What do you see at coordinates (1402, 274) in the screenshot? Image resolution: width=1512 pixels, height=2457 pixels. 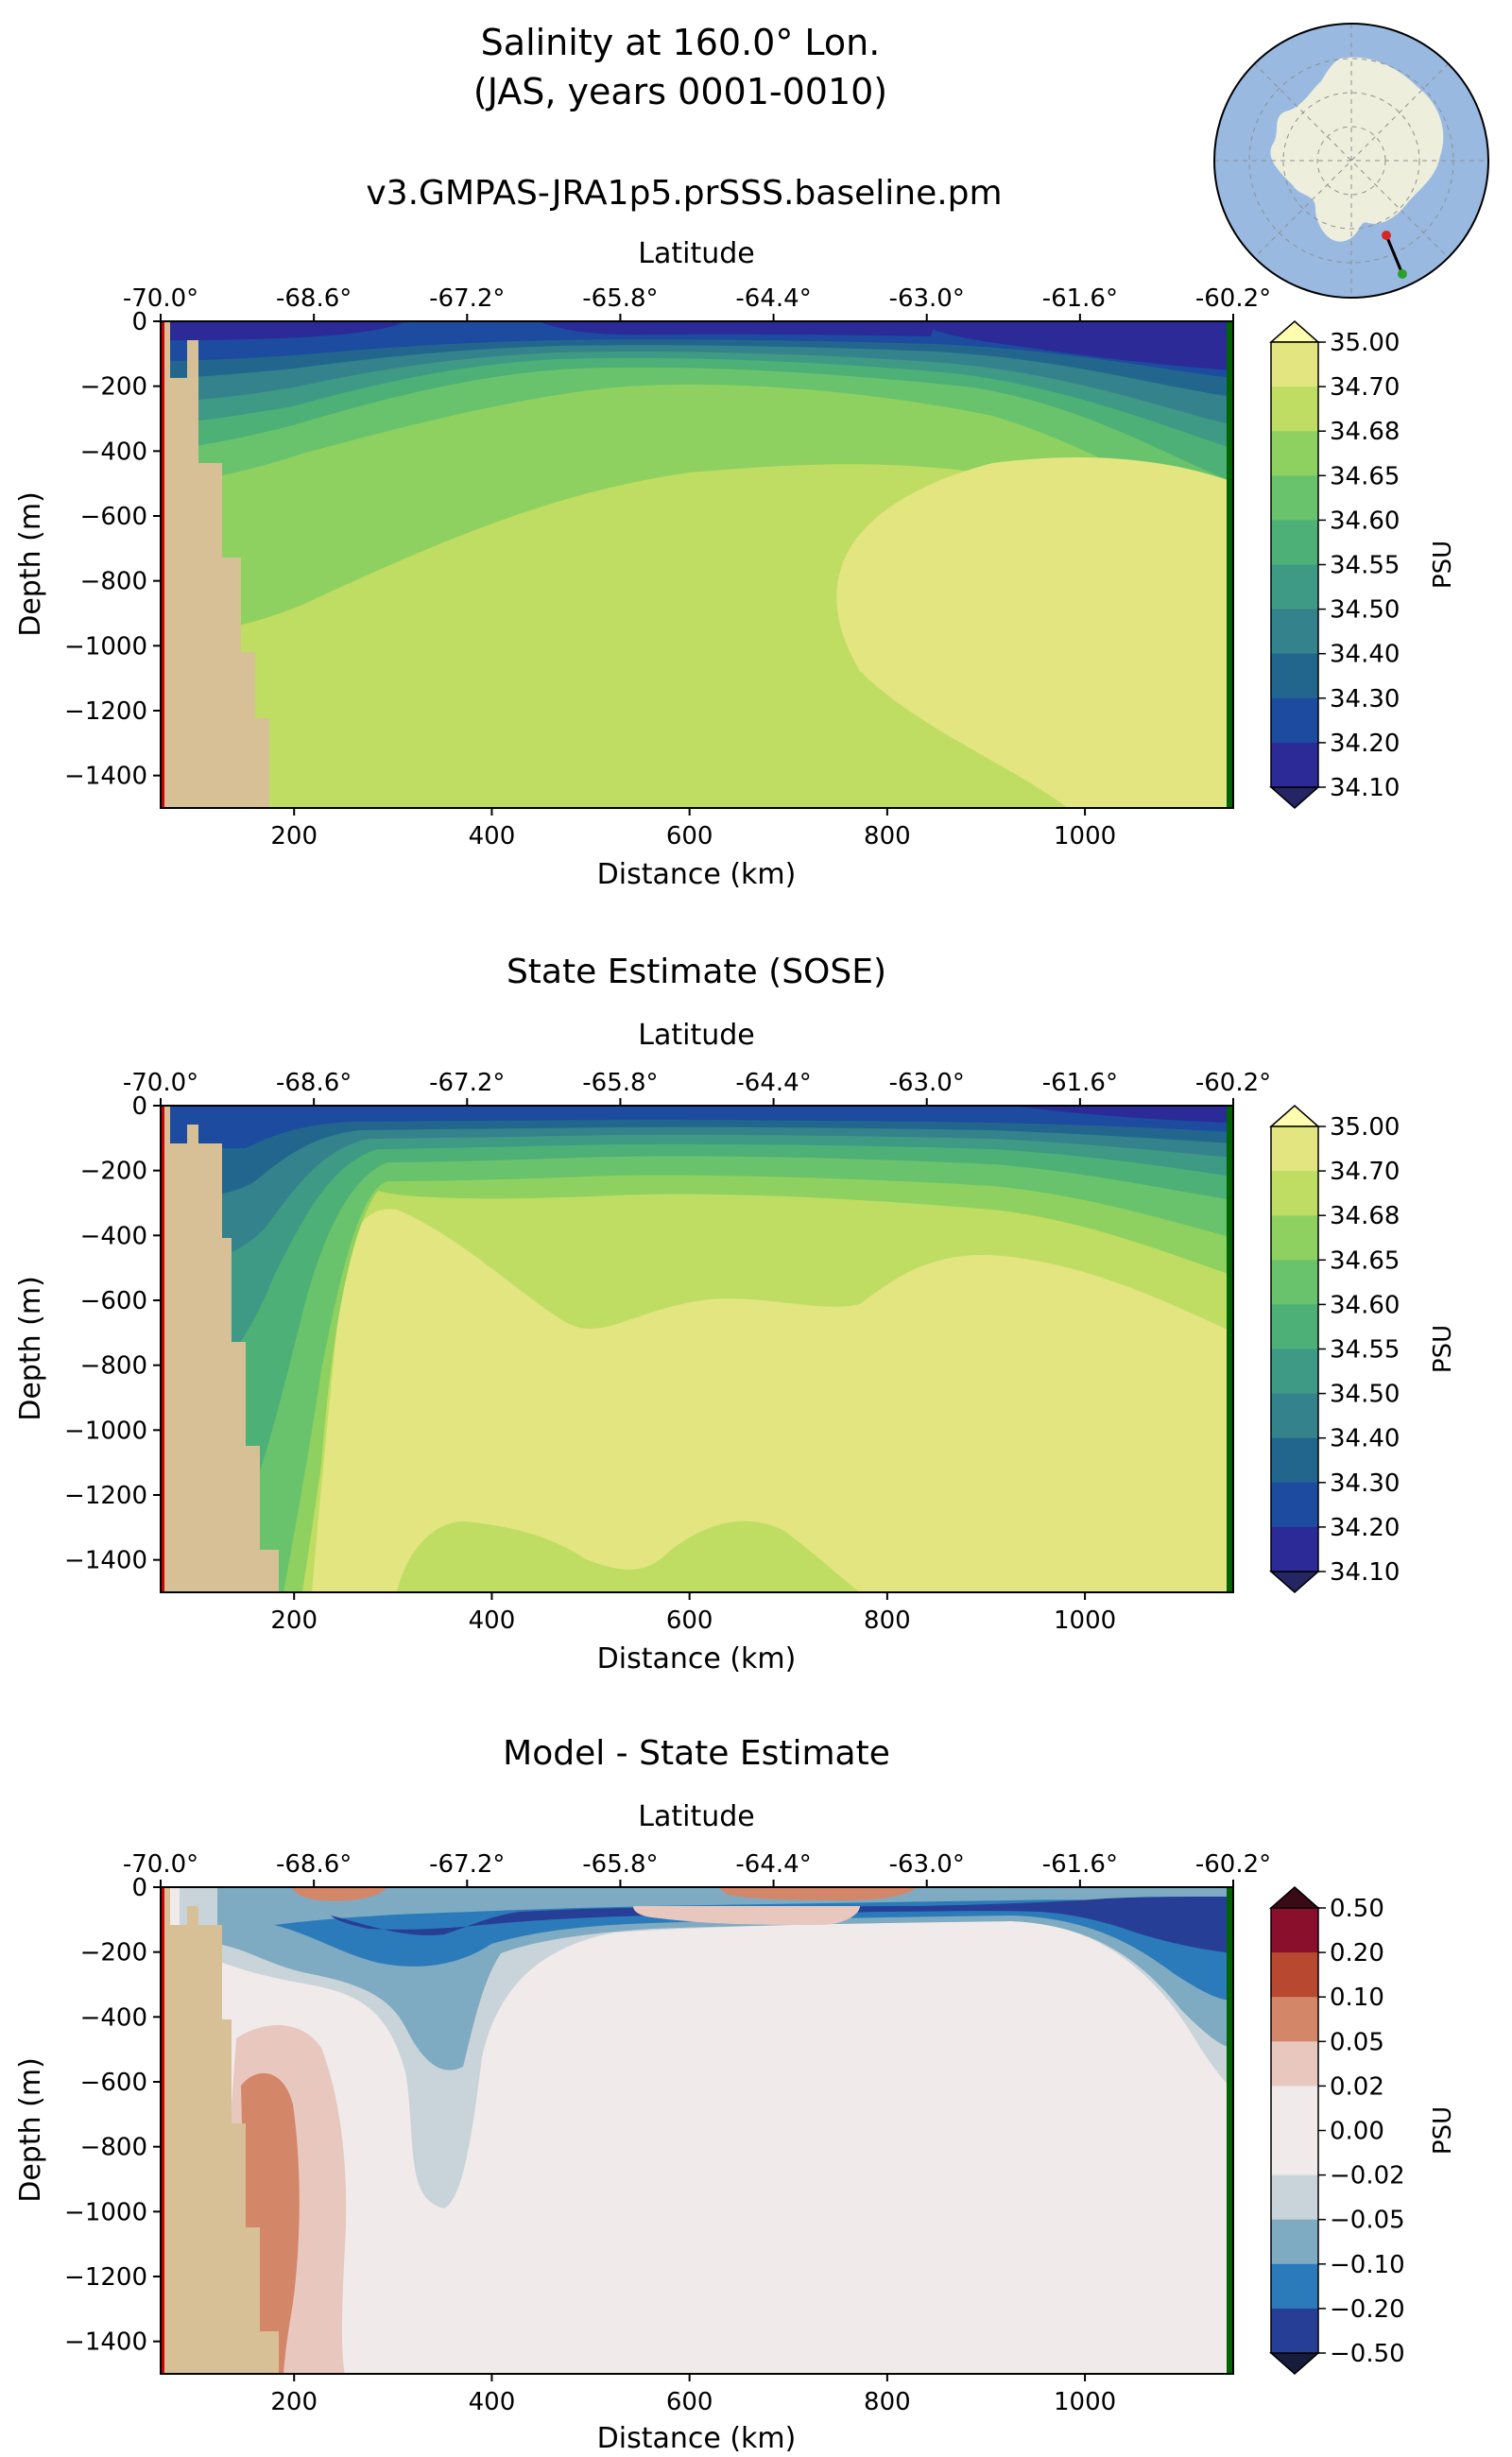 I see `transect-end-marker` at bounding box center [1402, 274].